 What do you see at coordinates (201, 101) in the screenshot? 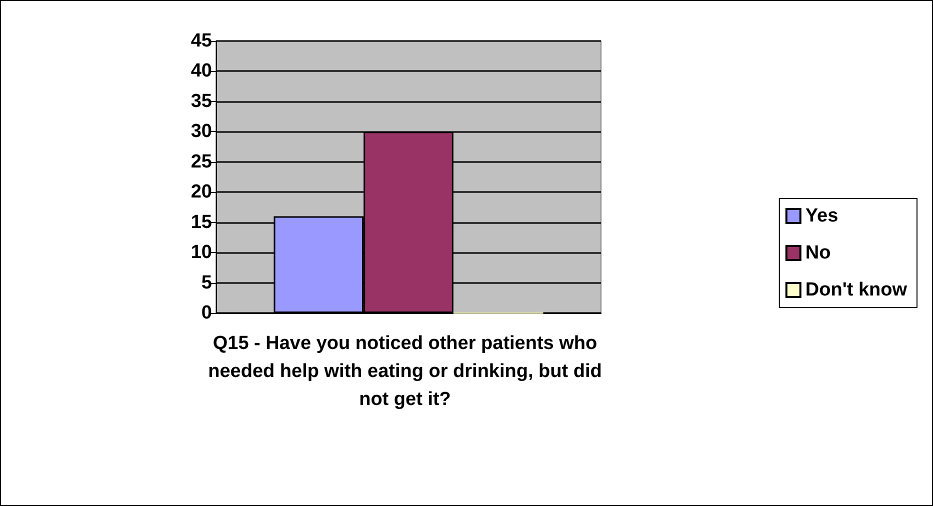
I see `y-tick-label: 35` at bounding box center [201, 101].